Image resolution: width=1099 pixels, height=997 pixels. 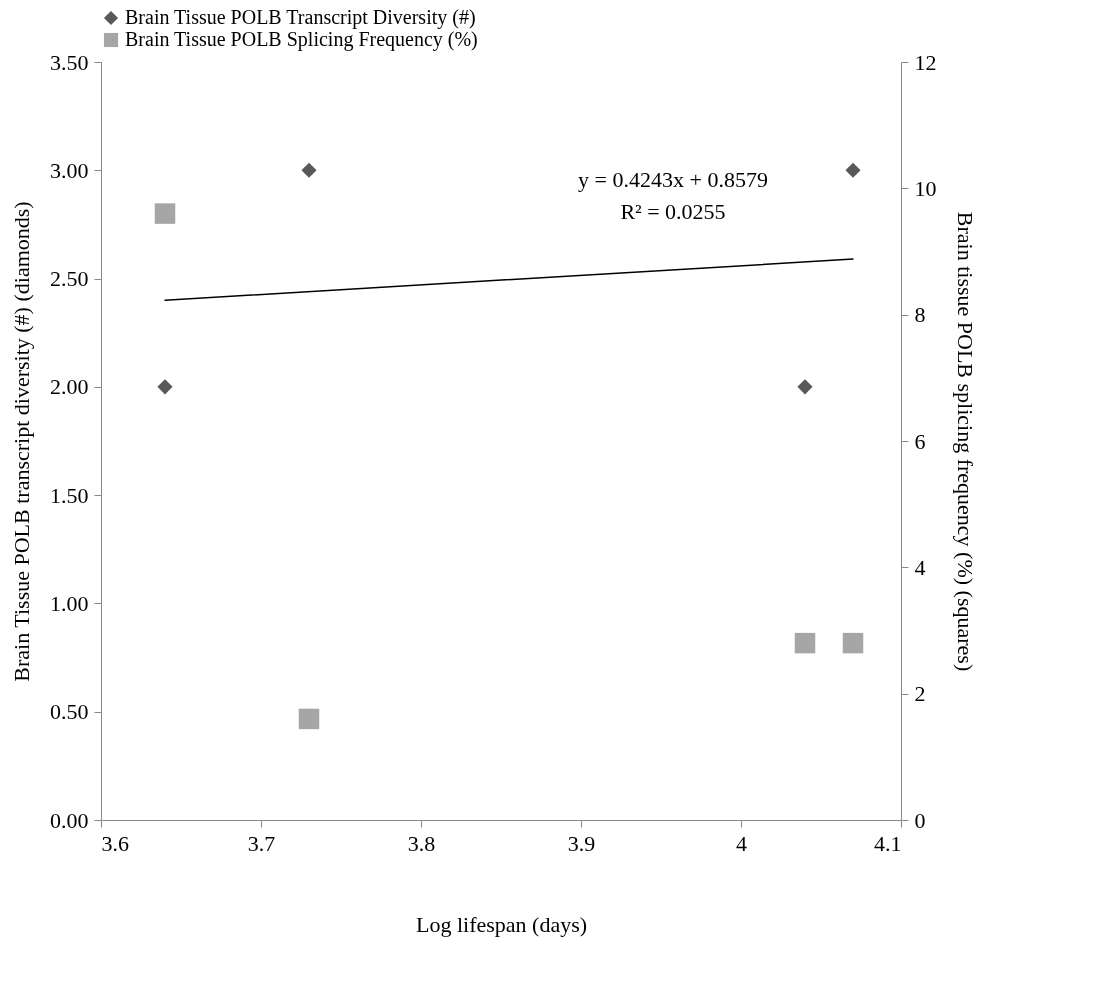 I want to click on y-tick-label: 1.00, so click(x=69, y=603).